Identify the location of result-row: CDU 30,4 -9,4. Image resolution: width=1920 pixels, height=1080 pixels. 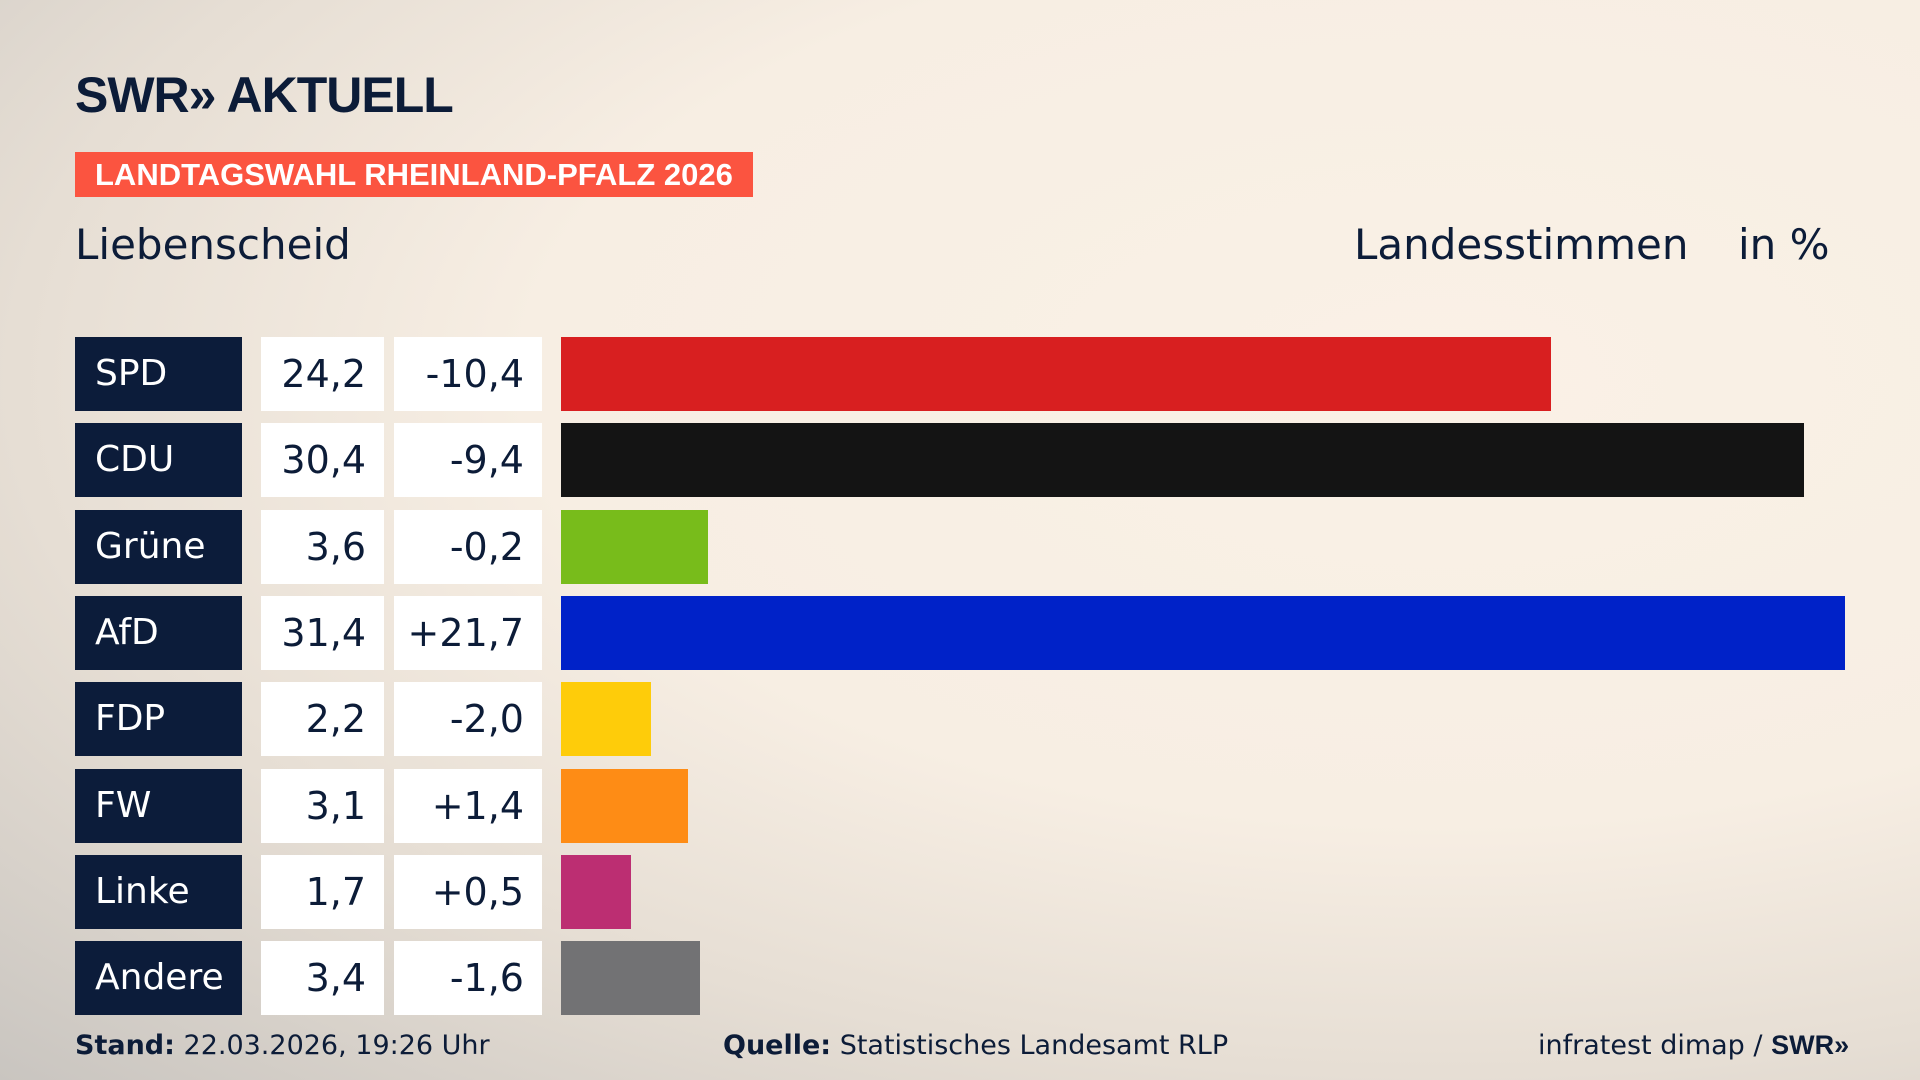
(975, 460).